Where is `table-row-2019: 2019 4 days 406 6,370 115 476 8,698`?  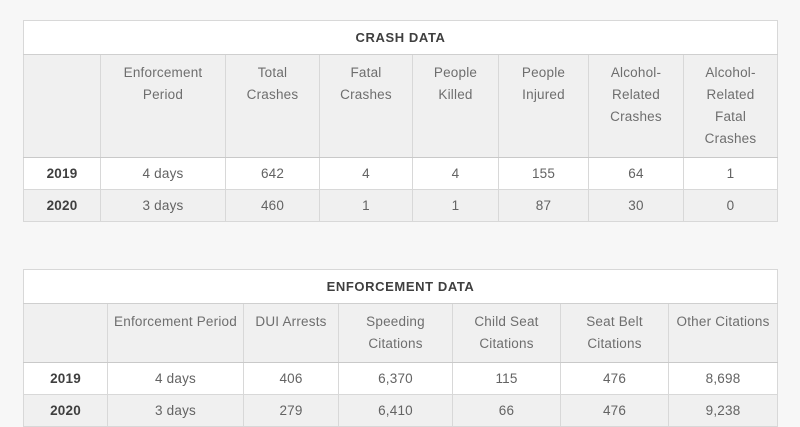
table-row-2019: 2019 4 days 406 6,370 115 476 8,698 is located at coordinates (401, 378).